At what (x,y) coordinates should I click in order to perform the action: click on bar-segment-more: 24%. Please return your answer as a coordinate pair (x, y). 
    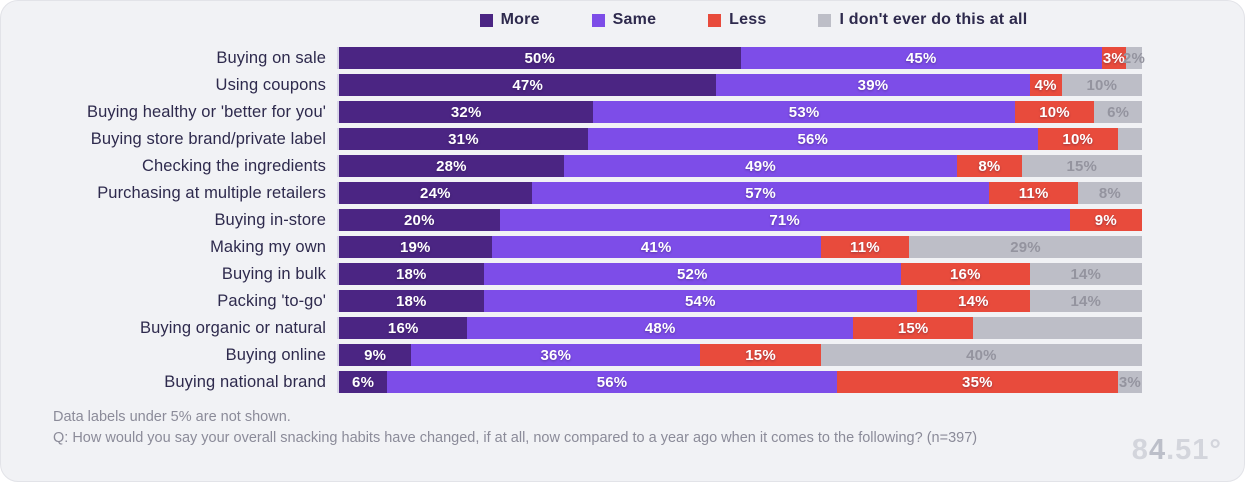
    Looking at the image, I should click on (435, 193).